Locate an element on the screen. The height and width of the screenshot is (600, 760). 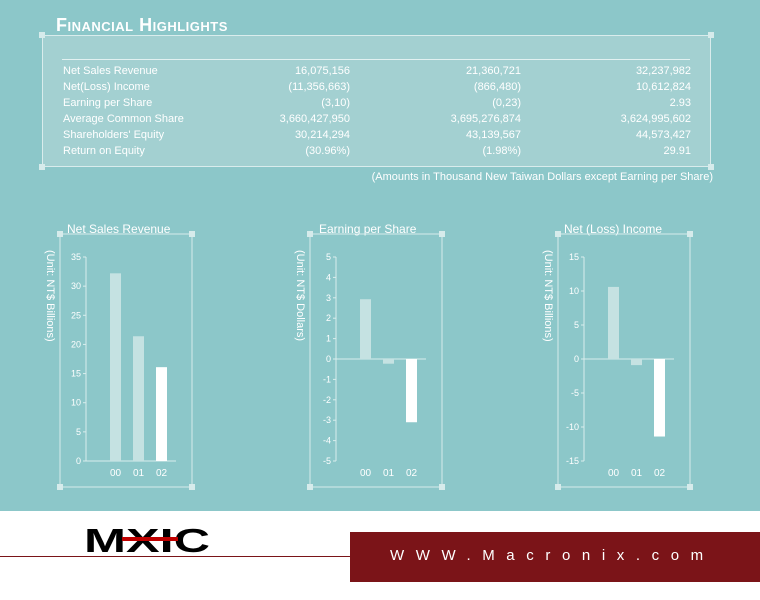
row-value: (0,23) is located at coordinates (506, 103).